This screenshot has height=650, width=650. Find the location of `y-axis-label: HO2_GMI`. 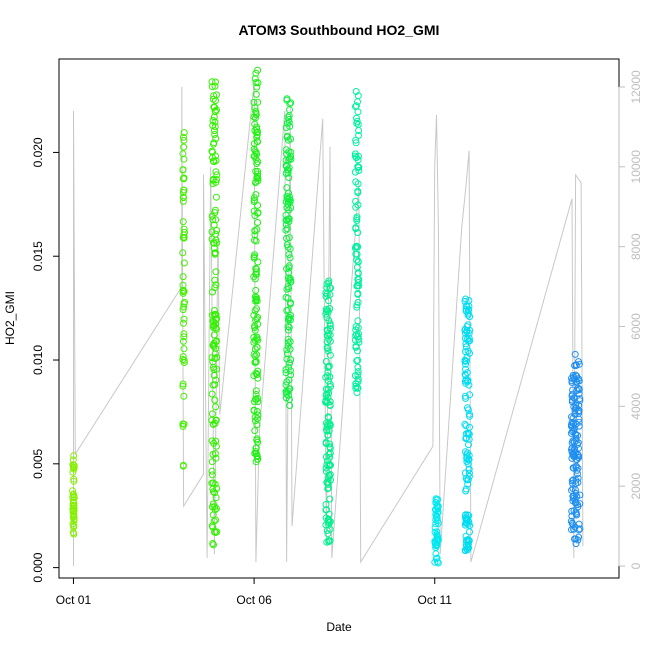

y-axis-label: HO2_GMI is located at coordinates (10, 318).